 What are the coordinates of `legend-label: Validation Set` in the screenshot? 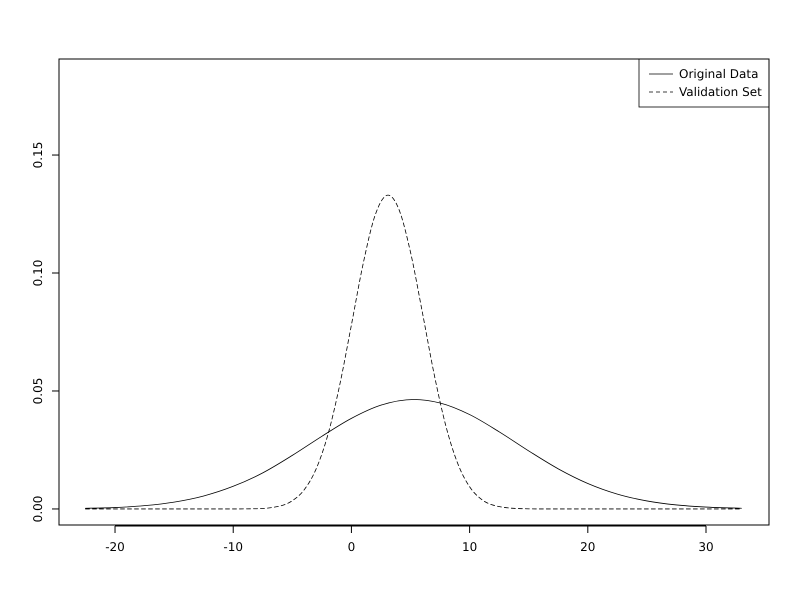 It's located at (720, 92).